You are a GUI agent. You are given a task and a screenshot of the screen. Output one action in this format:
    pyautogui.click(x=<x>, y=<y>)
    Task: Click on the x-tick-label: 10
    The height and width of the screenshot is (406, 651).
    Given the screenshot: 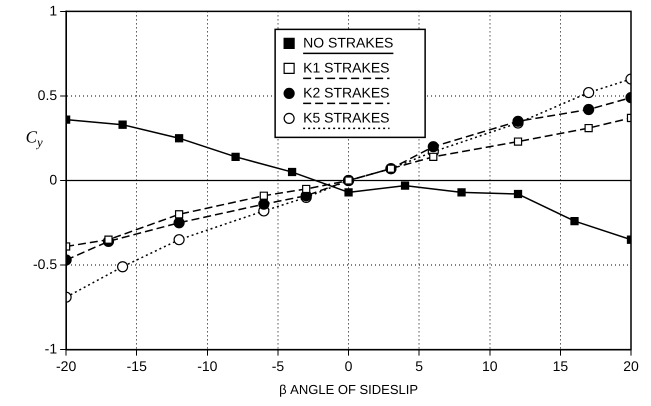 What is the action you would take?
    pyautogui.click(x=490, y=366)
    